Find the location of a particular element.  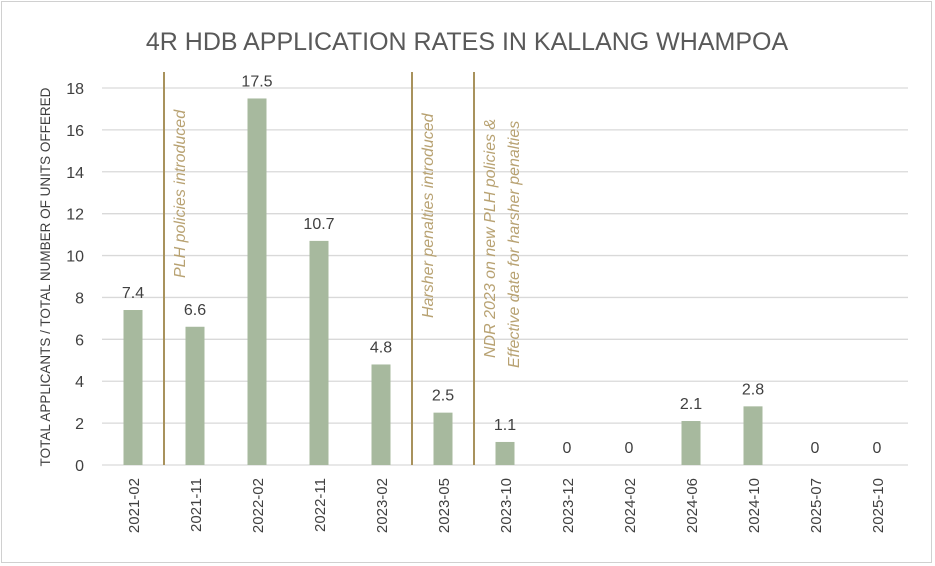

data-label: 10.7 is located at coordinates (318, 224).